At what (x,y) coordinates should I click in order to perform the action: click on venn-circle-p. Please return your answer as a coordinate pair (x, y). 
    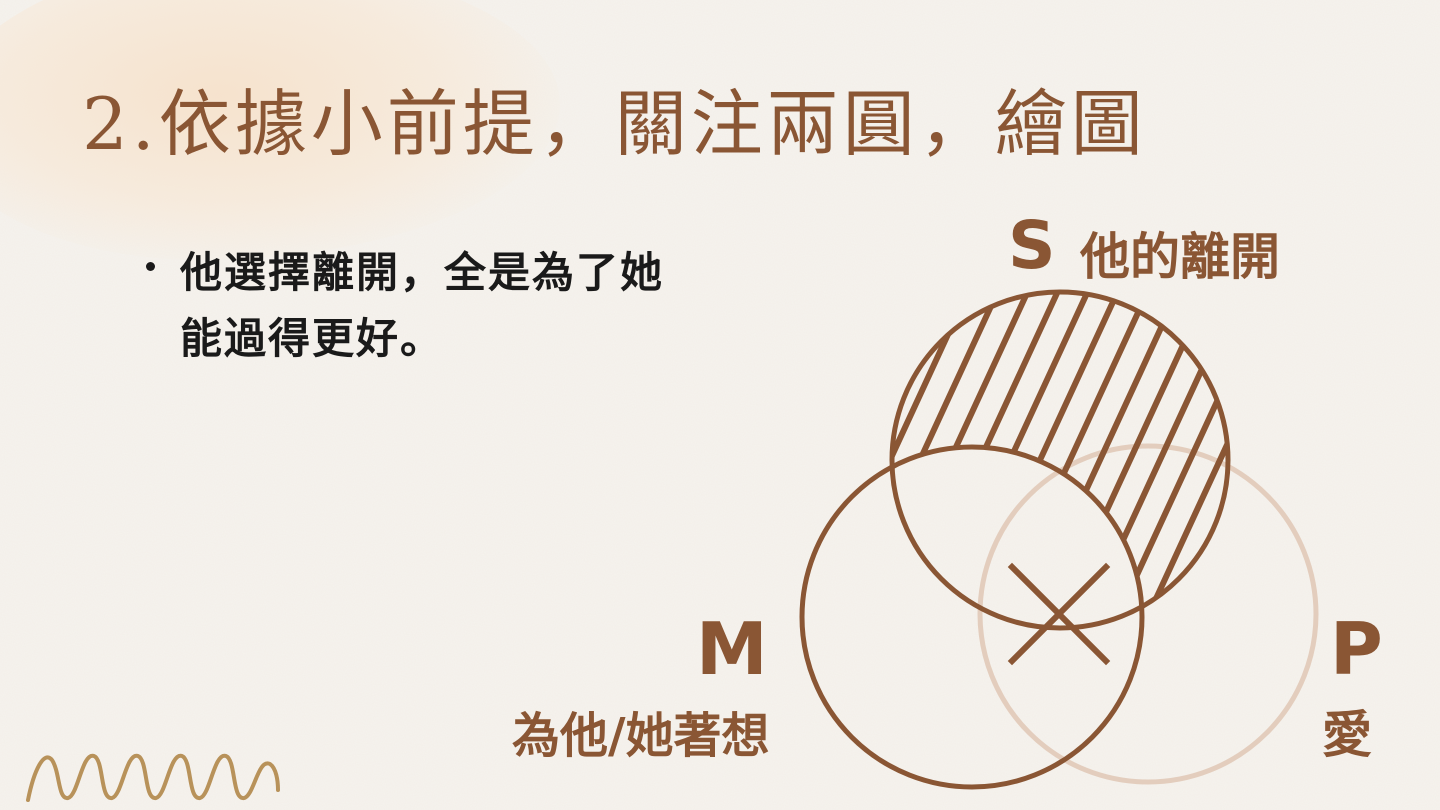
    Looking at the image, I should click on (1148, 614).